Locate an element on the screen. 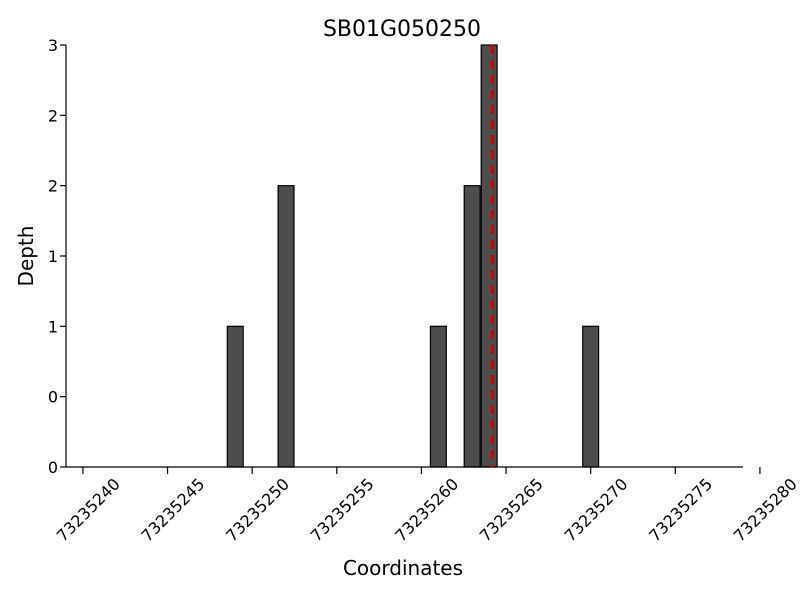 The width and height of the screenshot is (800, 600). x-tick-label: 73235270 is located at coordinates (596, 509).